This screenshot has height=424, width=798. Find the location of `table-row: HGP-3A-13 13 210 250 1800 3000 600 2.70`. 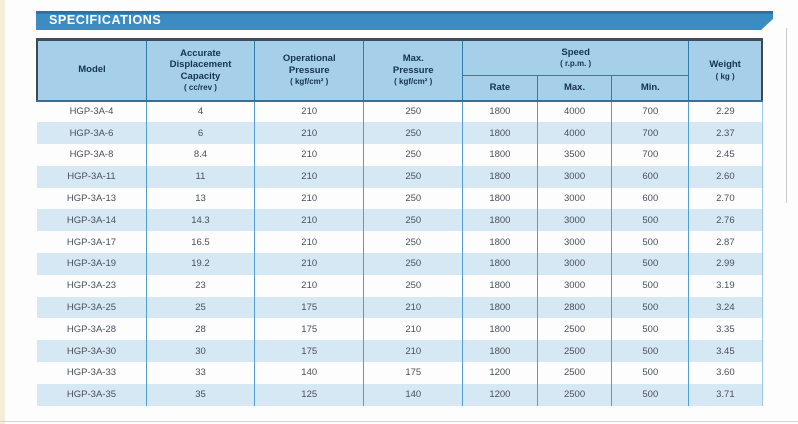

table-row: HGP-3A-13 13 210 250 1800 3000 600 2.70 is located at coordinates (400, 198).